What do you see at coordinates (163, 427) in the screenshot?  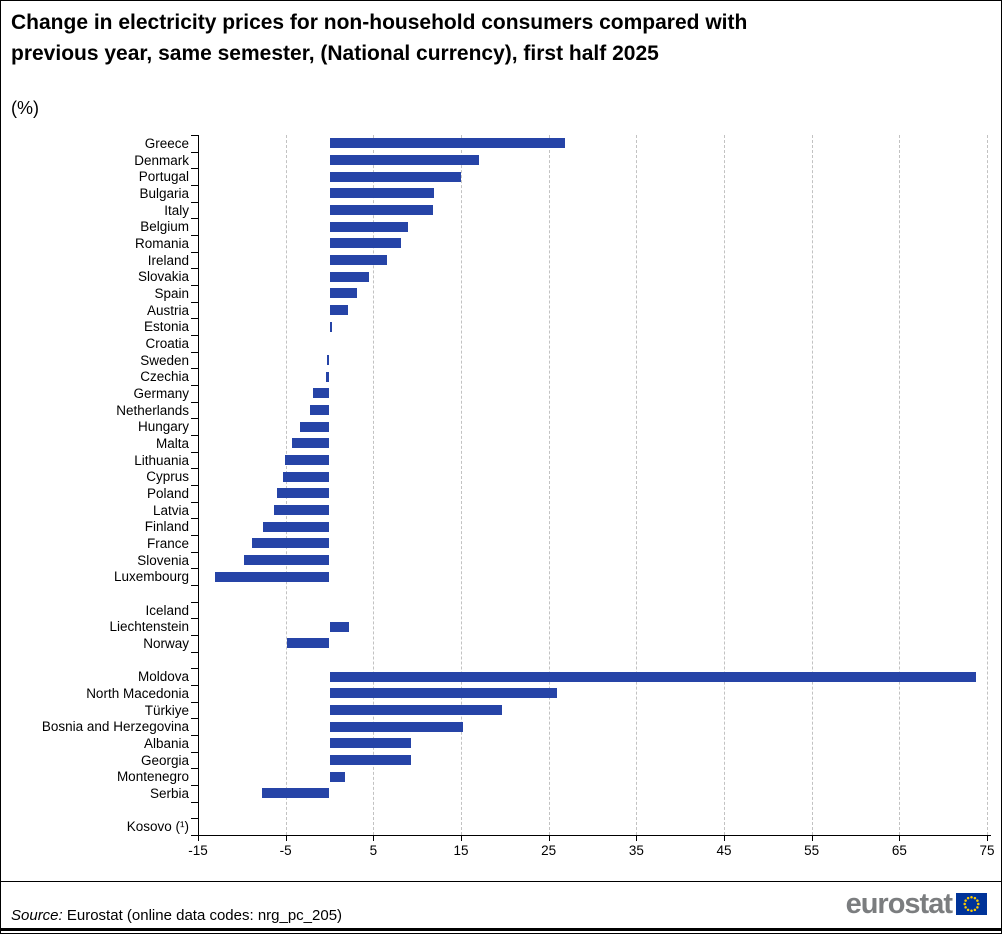 I see `category-label: Hungary` at bounding box center [163, 427].